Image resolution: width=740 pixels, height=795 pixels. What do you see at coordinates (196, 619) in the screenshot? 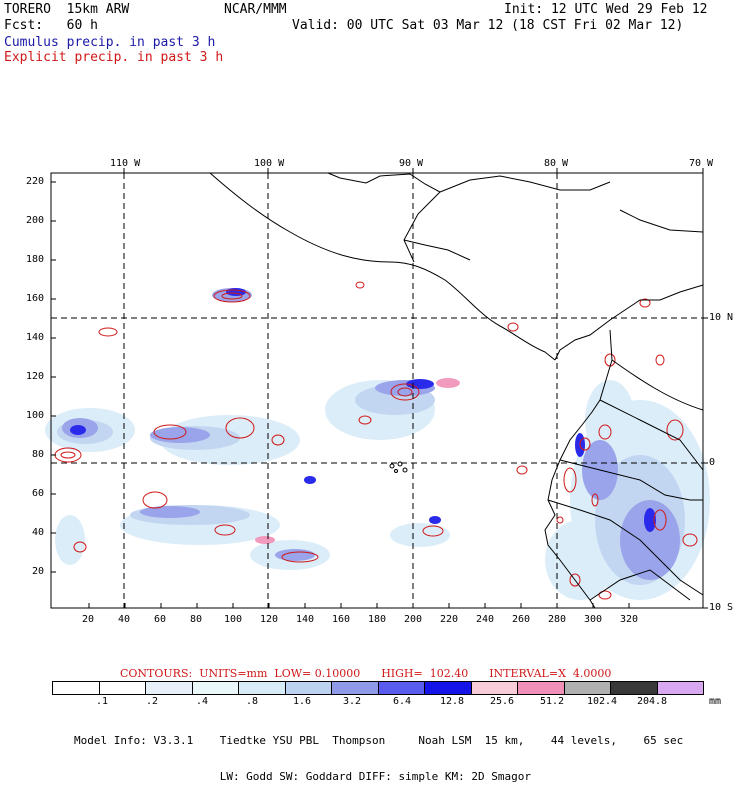
I see `x-tick-label: 80` at bounding box center [196, 619].